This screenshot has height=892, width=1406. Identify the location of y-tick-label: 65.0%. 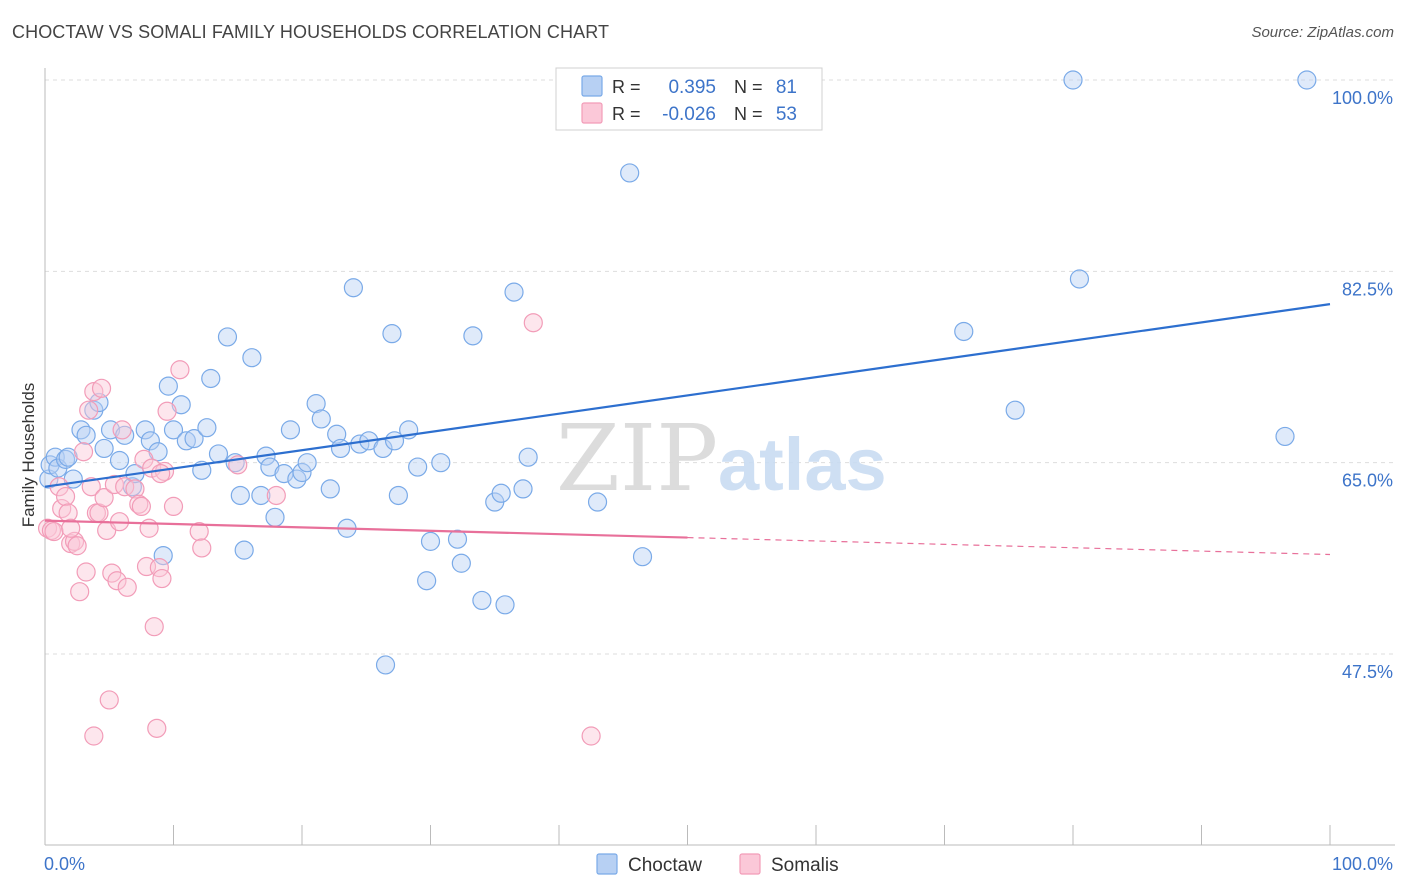
(1367, 481).